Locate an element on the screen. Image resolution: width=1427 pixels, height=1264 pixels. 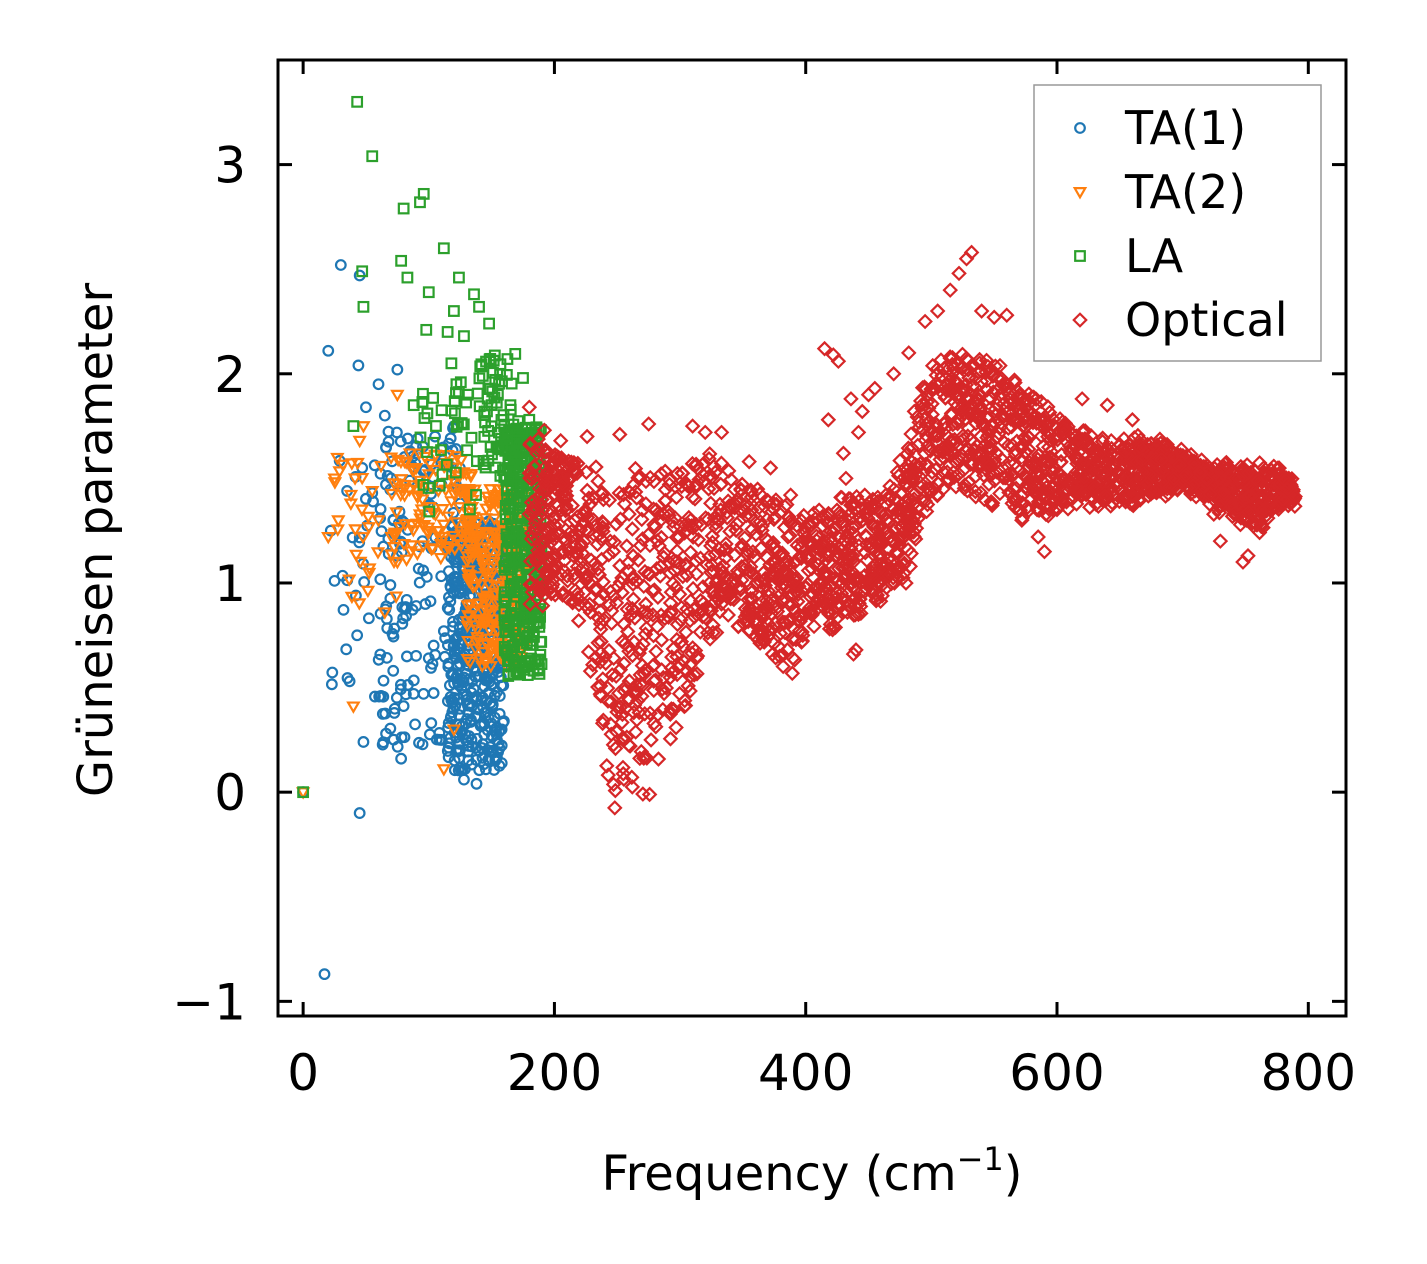
y-tick-label: 3 is located at coordinates (230, 166).